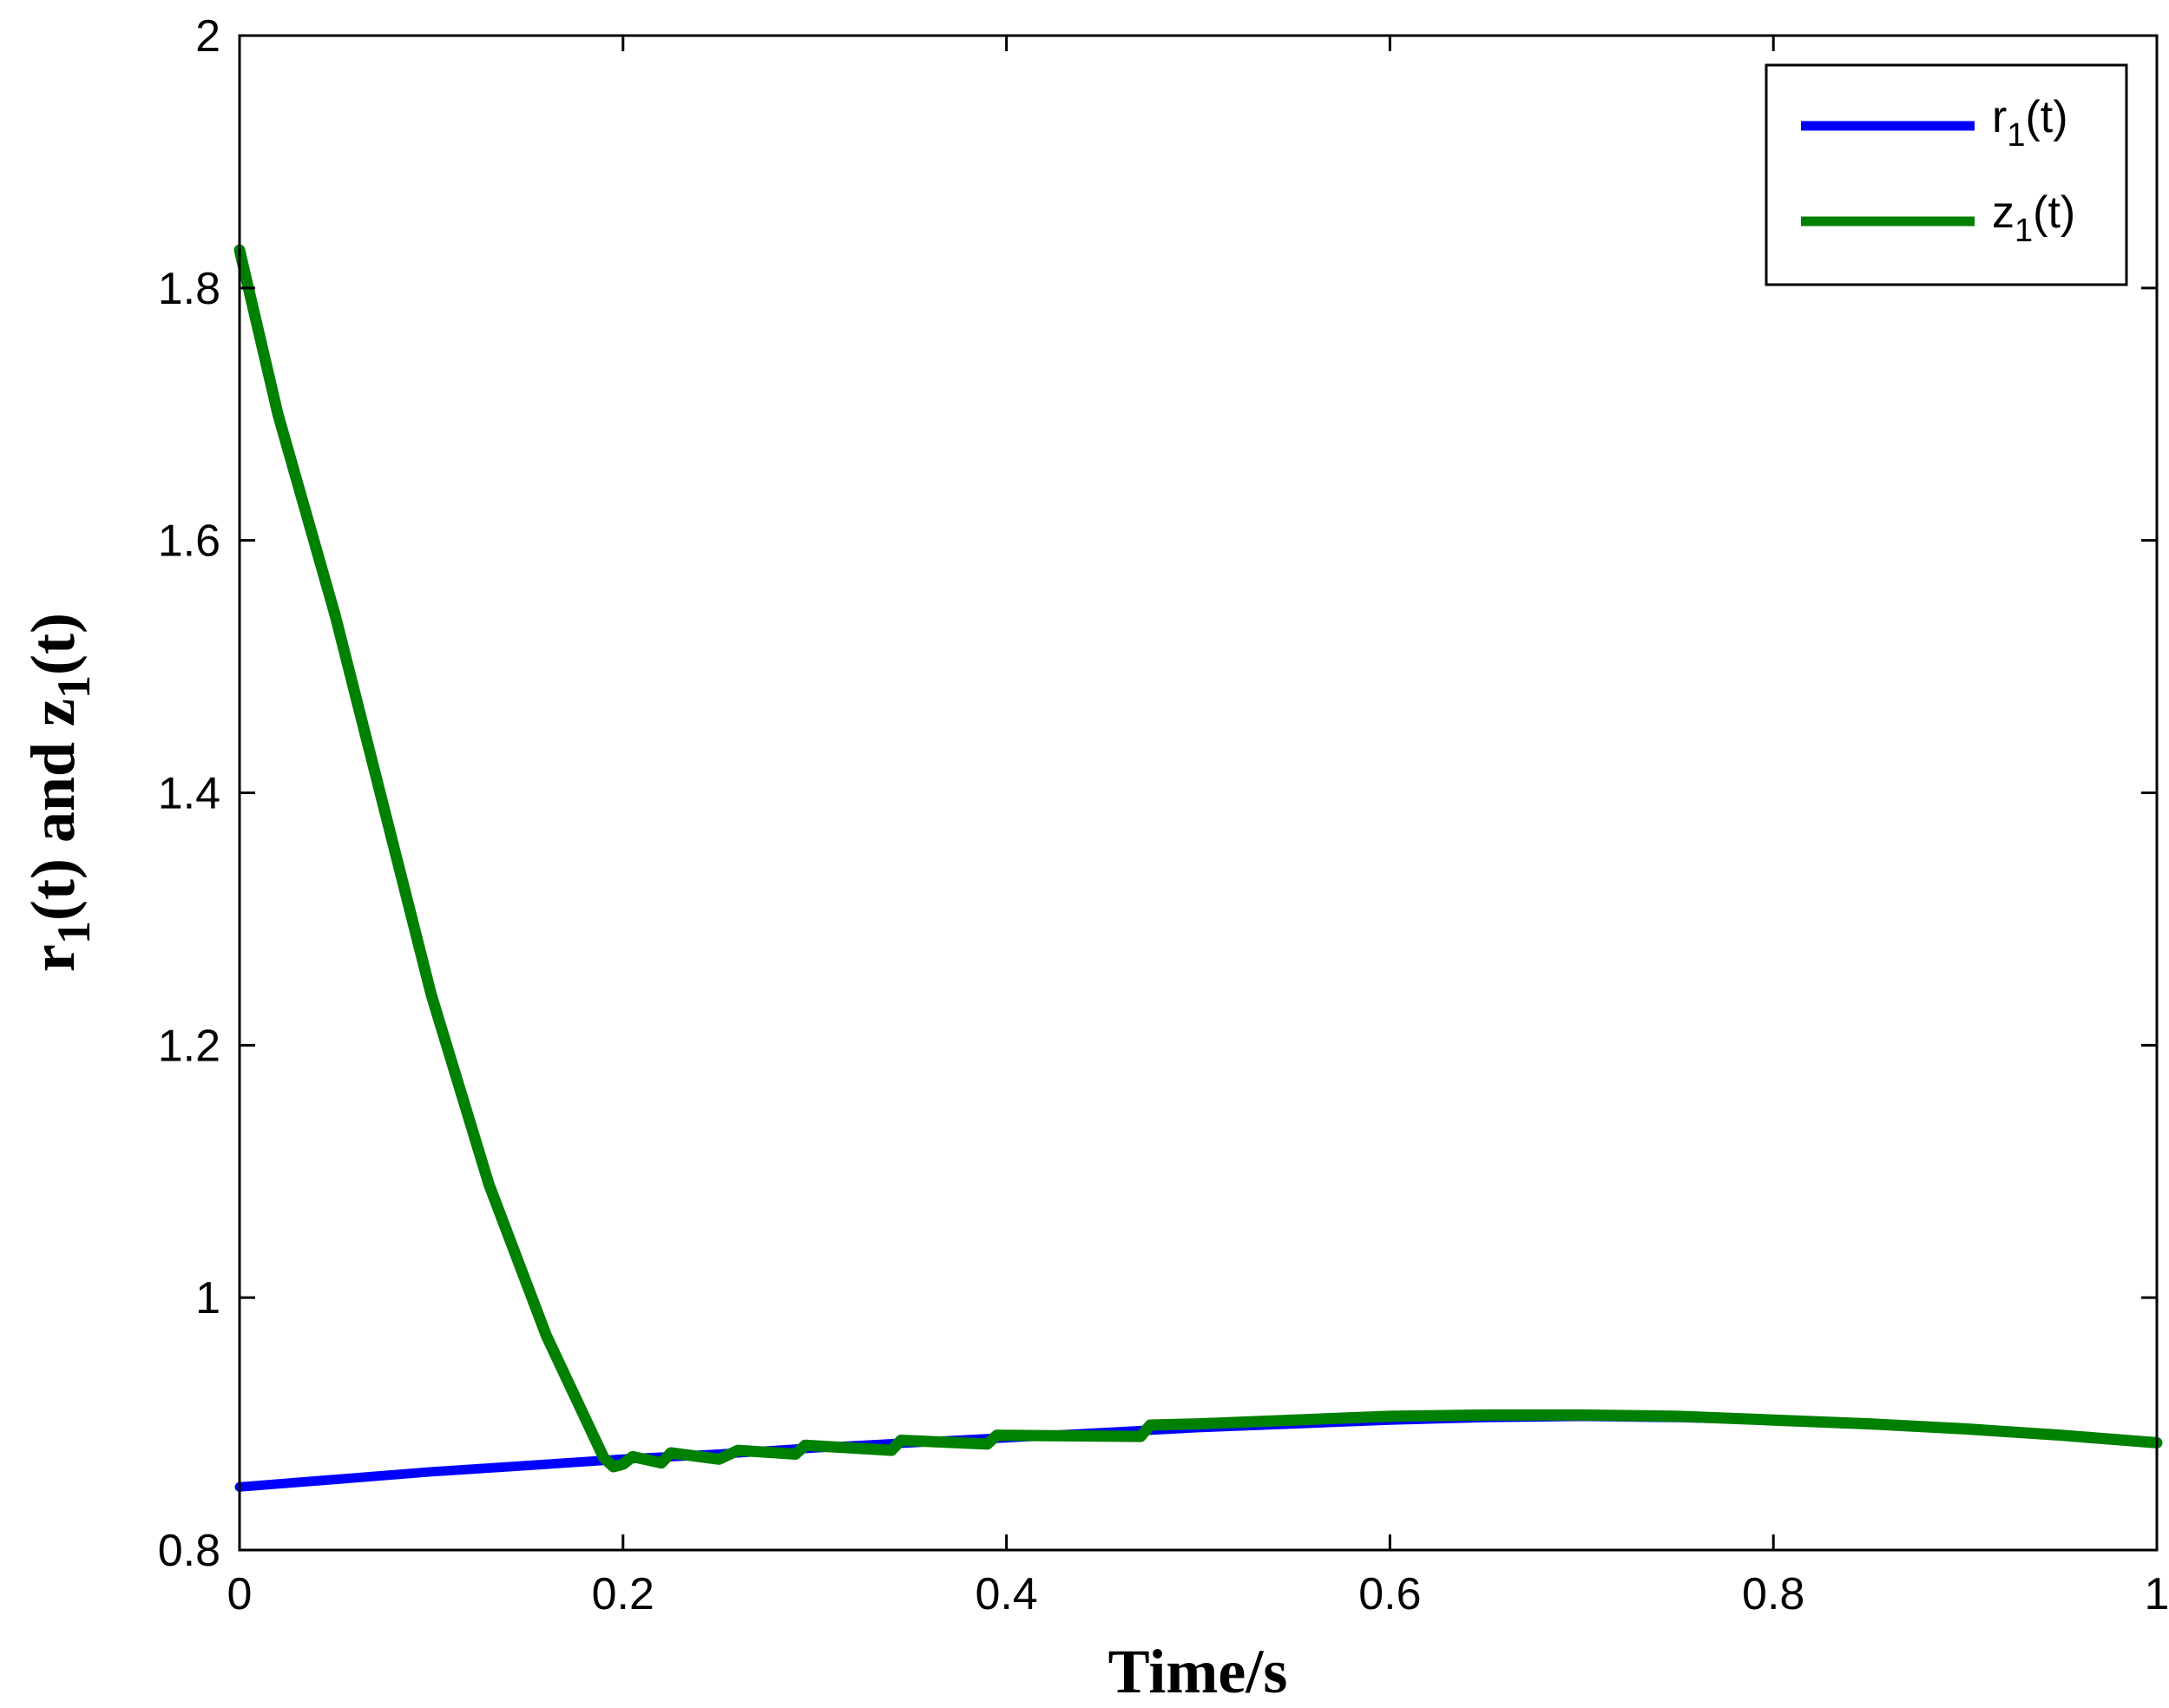  I want to click on legend-entry-z1: z1(t), so click(2033, 218).